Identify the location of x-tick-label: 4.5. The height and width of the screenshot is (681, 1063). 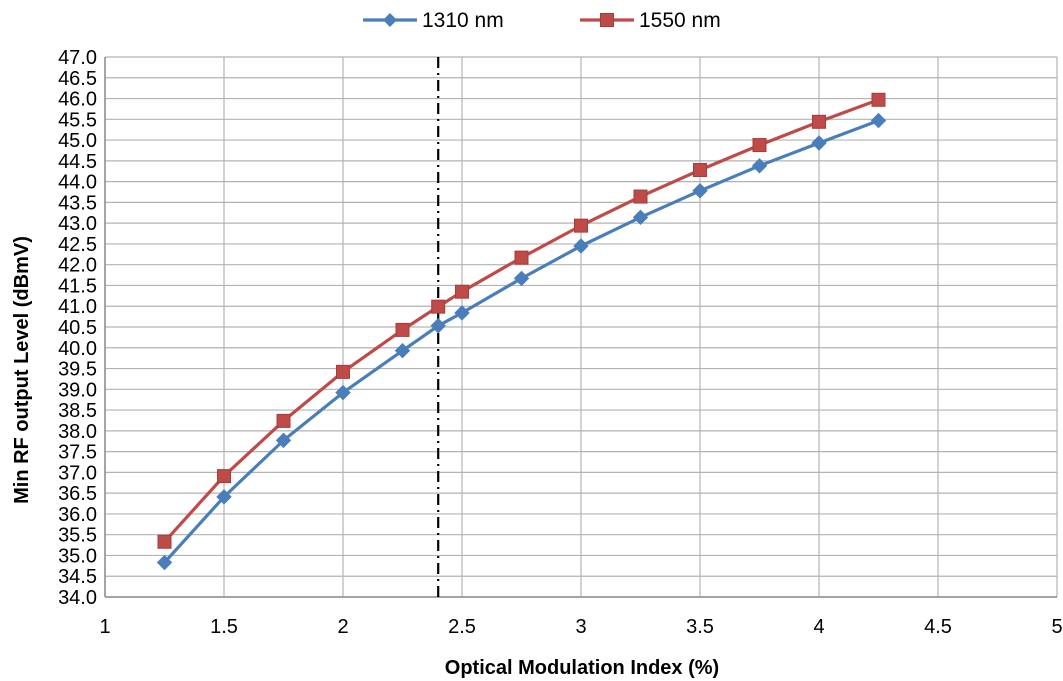
(938, 627).